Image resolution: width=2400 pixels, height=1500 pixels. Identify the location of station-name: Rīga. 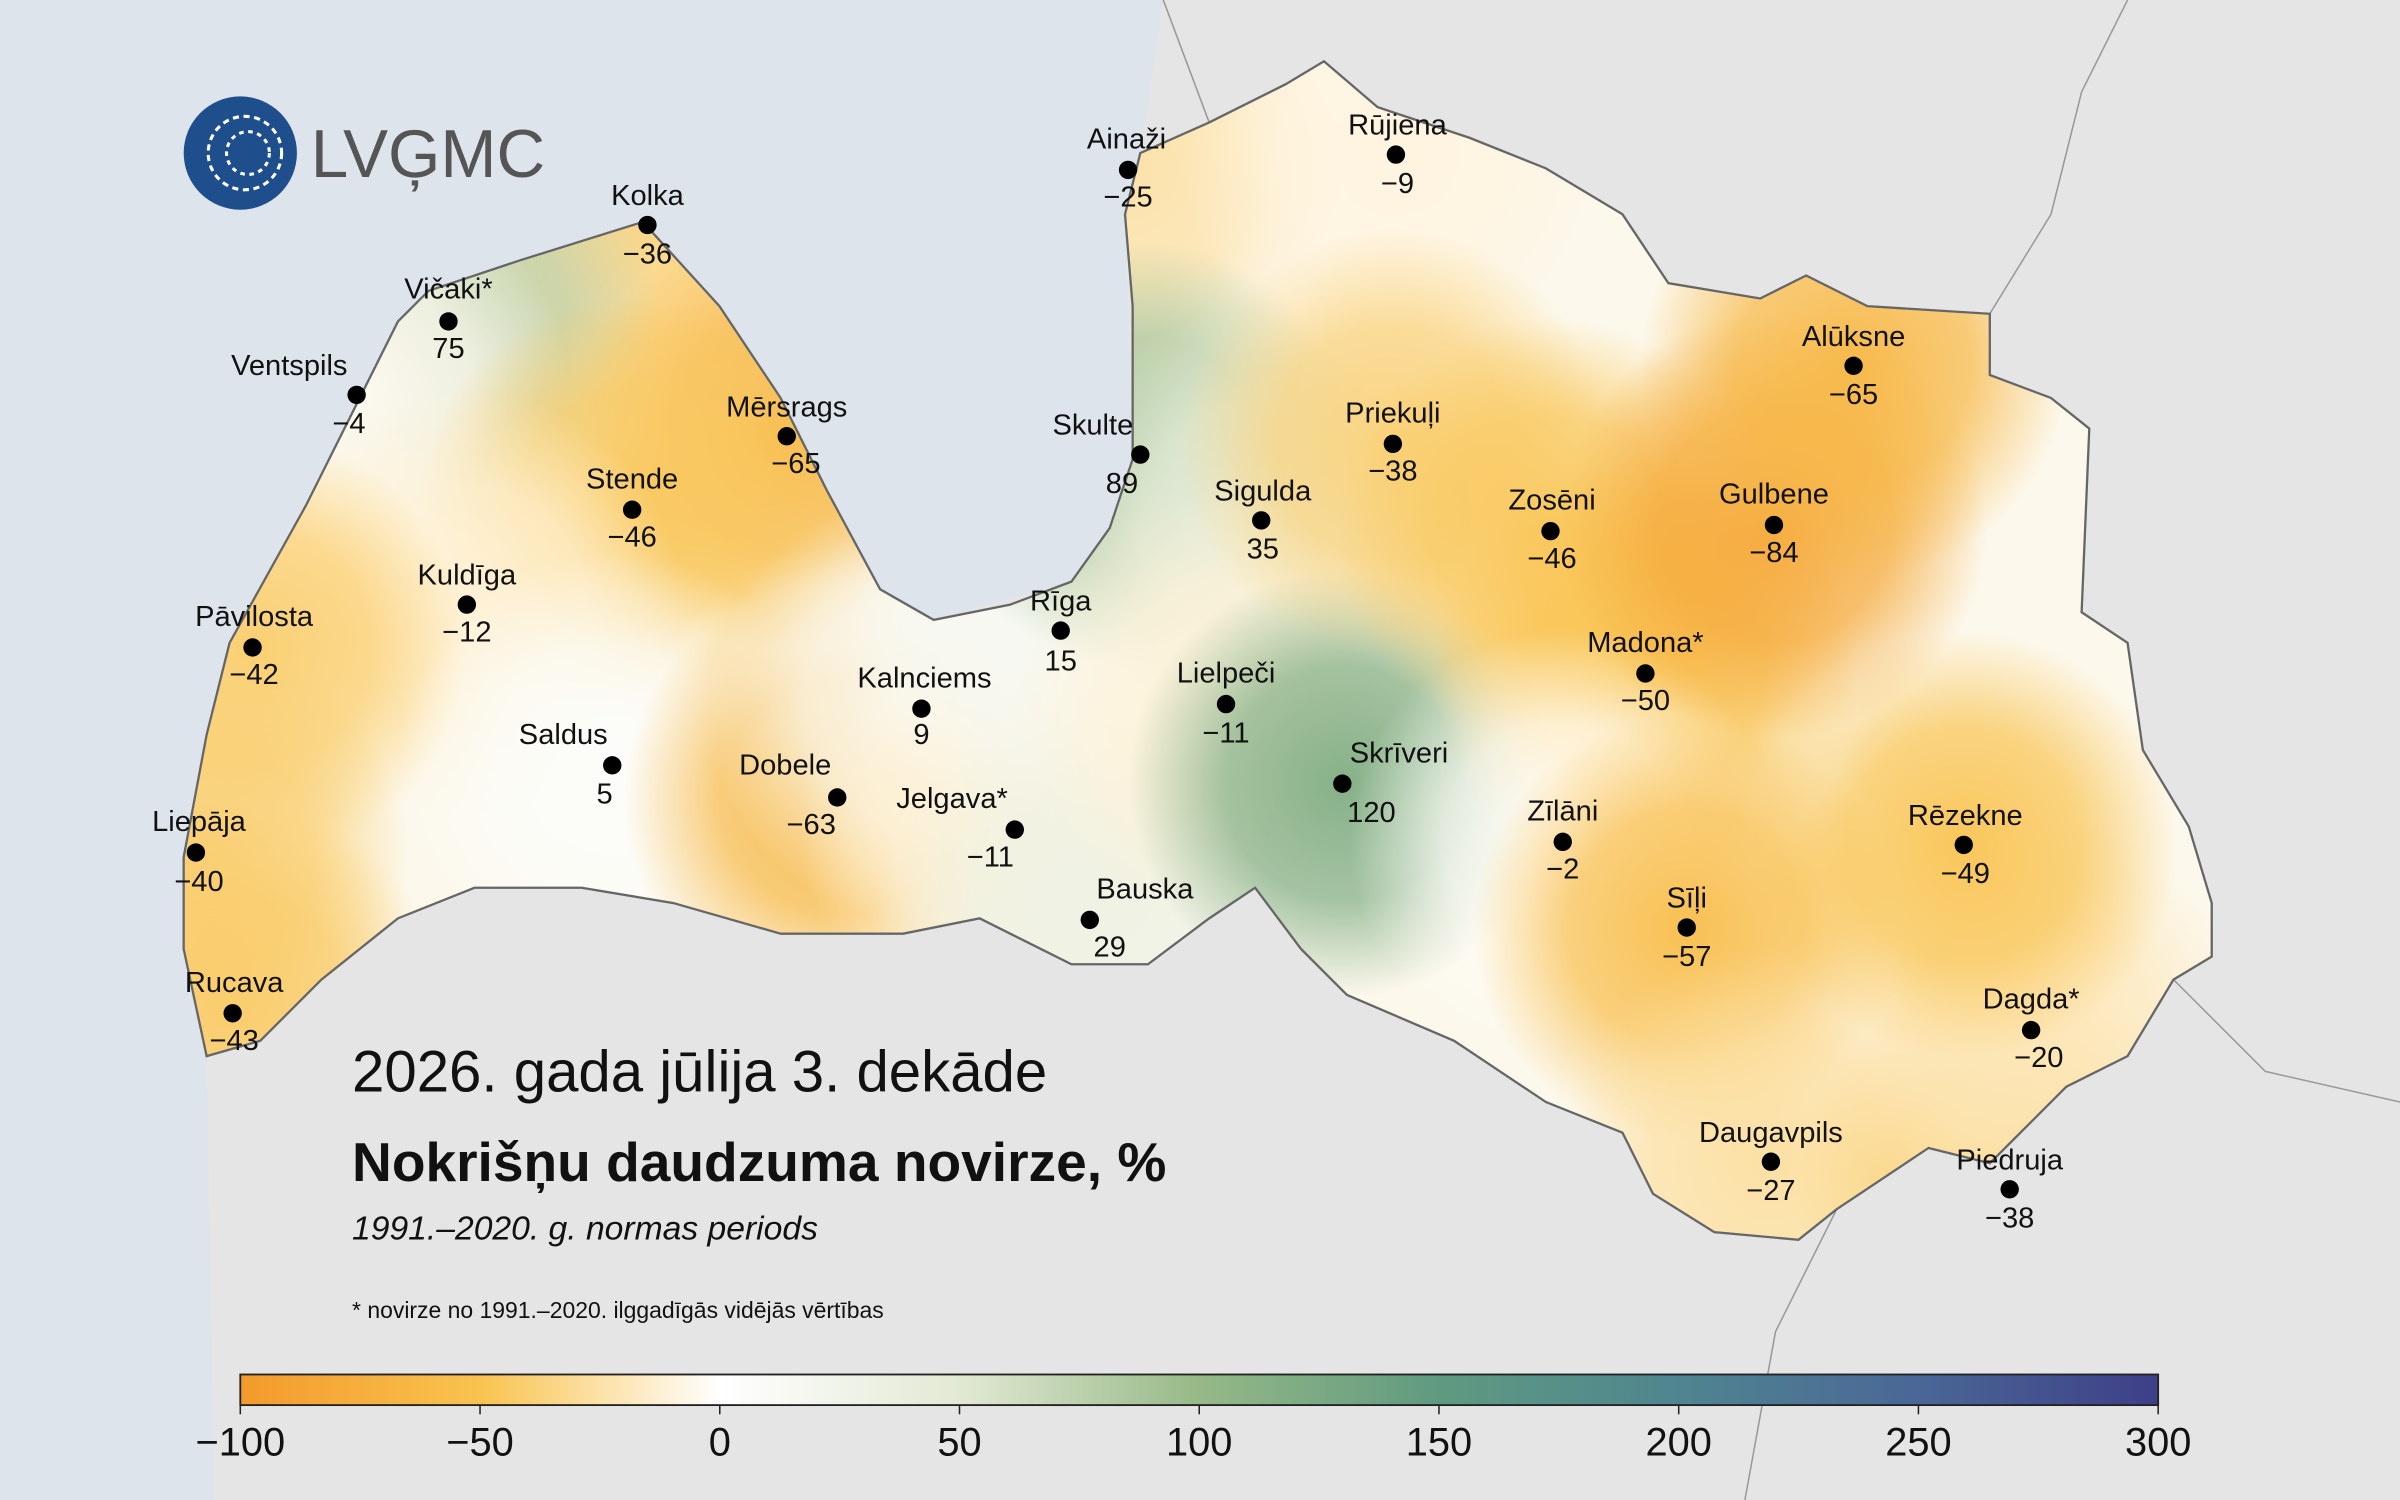
(1061, 602).